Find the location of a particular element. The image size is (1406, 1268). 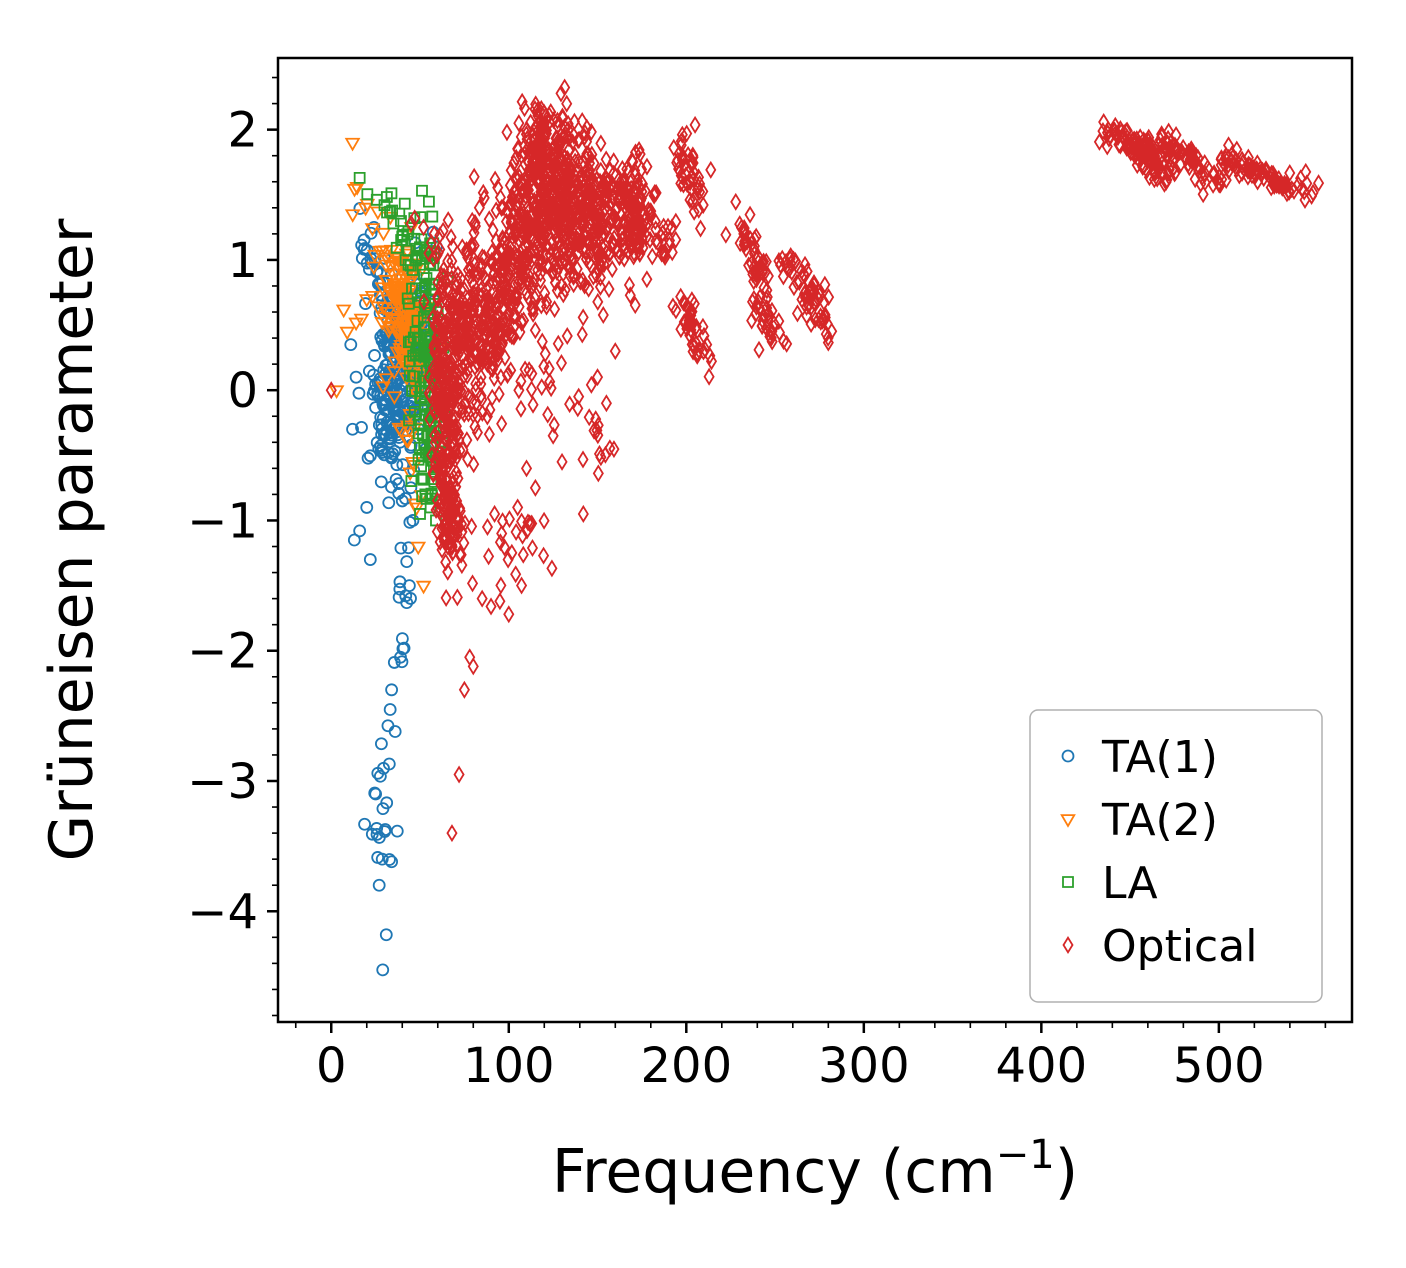

y-tick-label: −2 is located at coordinates (222, 652).